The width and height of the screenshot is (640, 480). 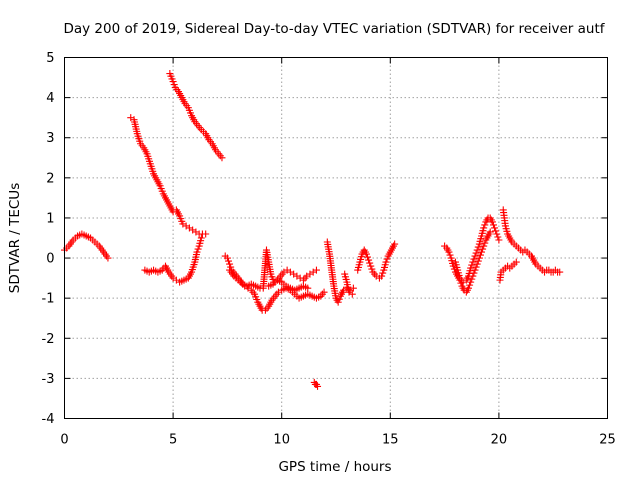 What do you see at coordinates (281, 440) in the screenshot?
I see `x-tick-label: 10` at bounding box center [281, 440].